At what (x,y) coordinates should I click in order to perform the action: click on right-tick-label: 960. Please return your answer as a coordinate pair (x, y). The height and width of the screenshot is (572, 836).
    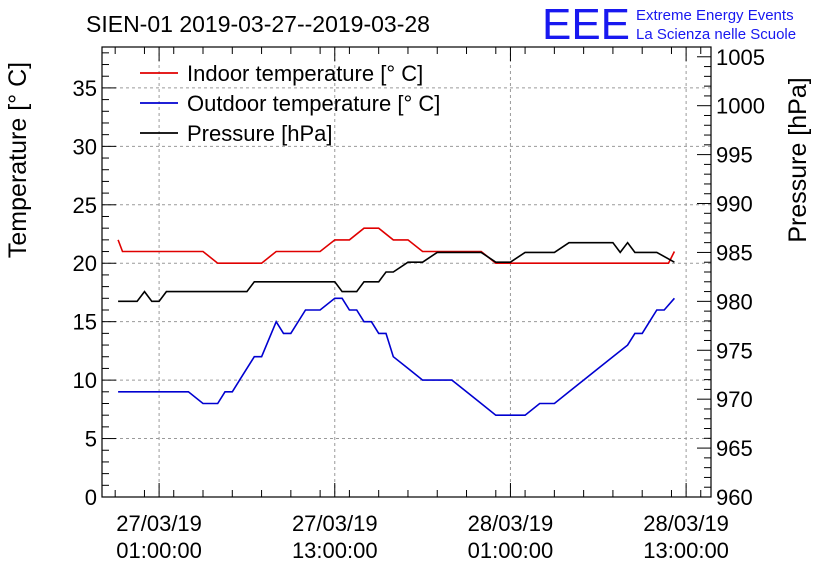
    Looking at the image, I should click on (734, 497).